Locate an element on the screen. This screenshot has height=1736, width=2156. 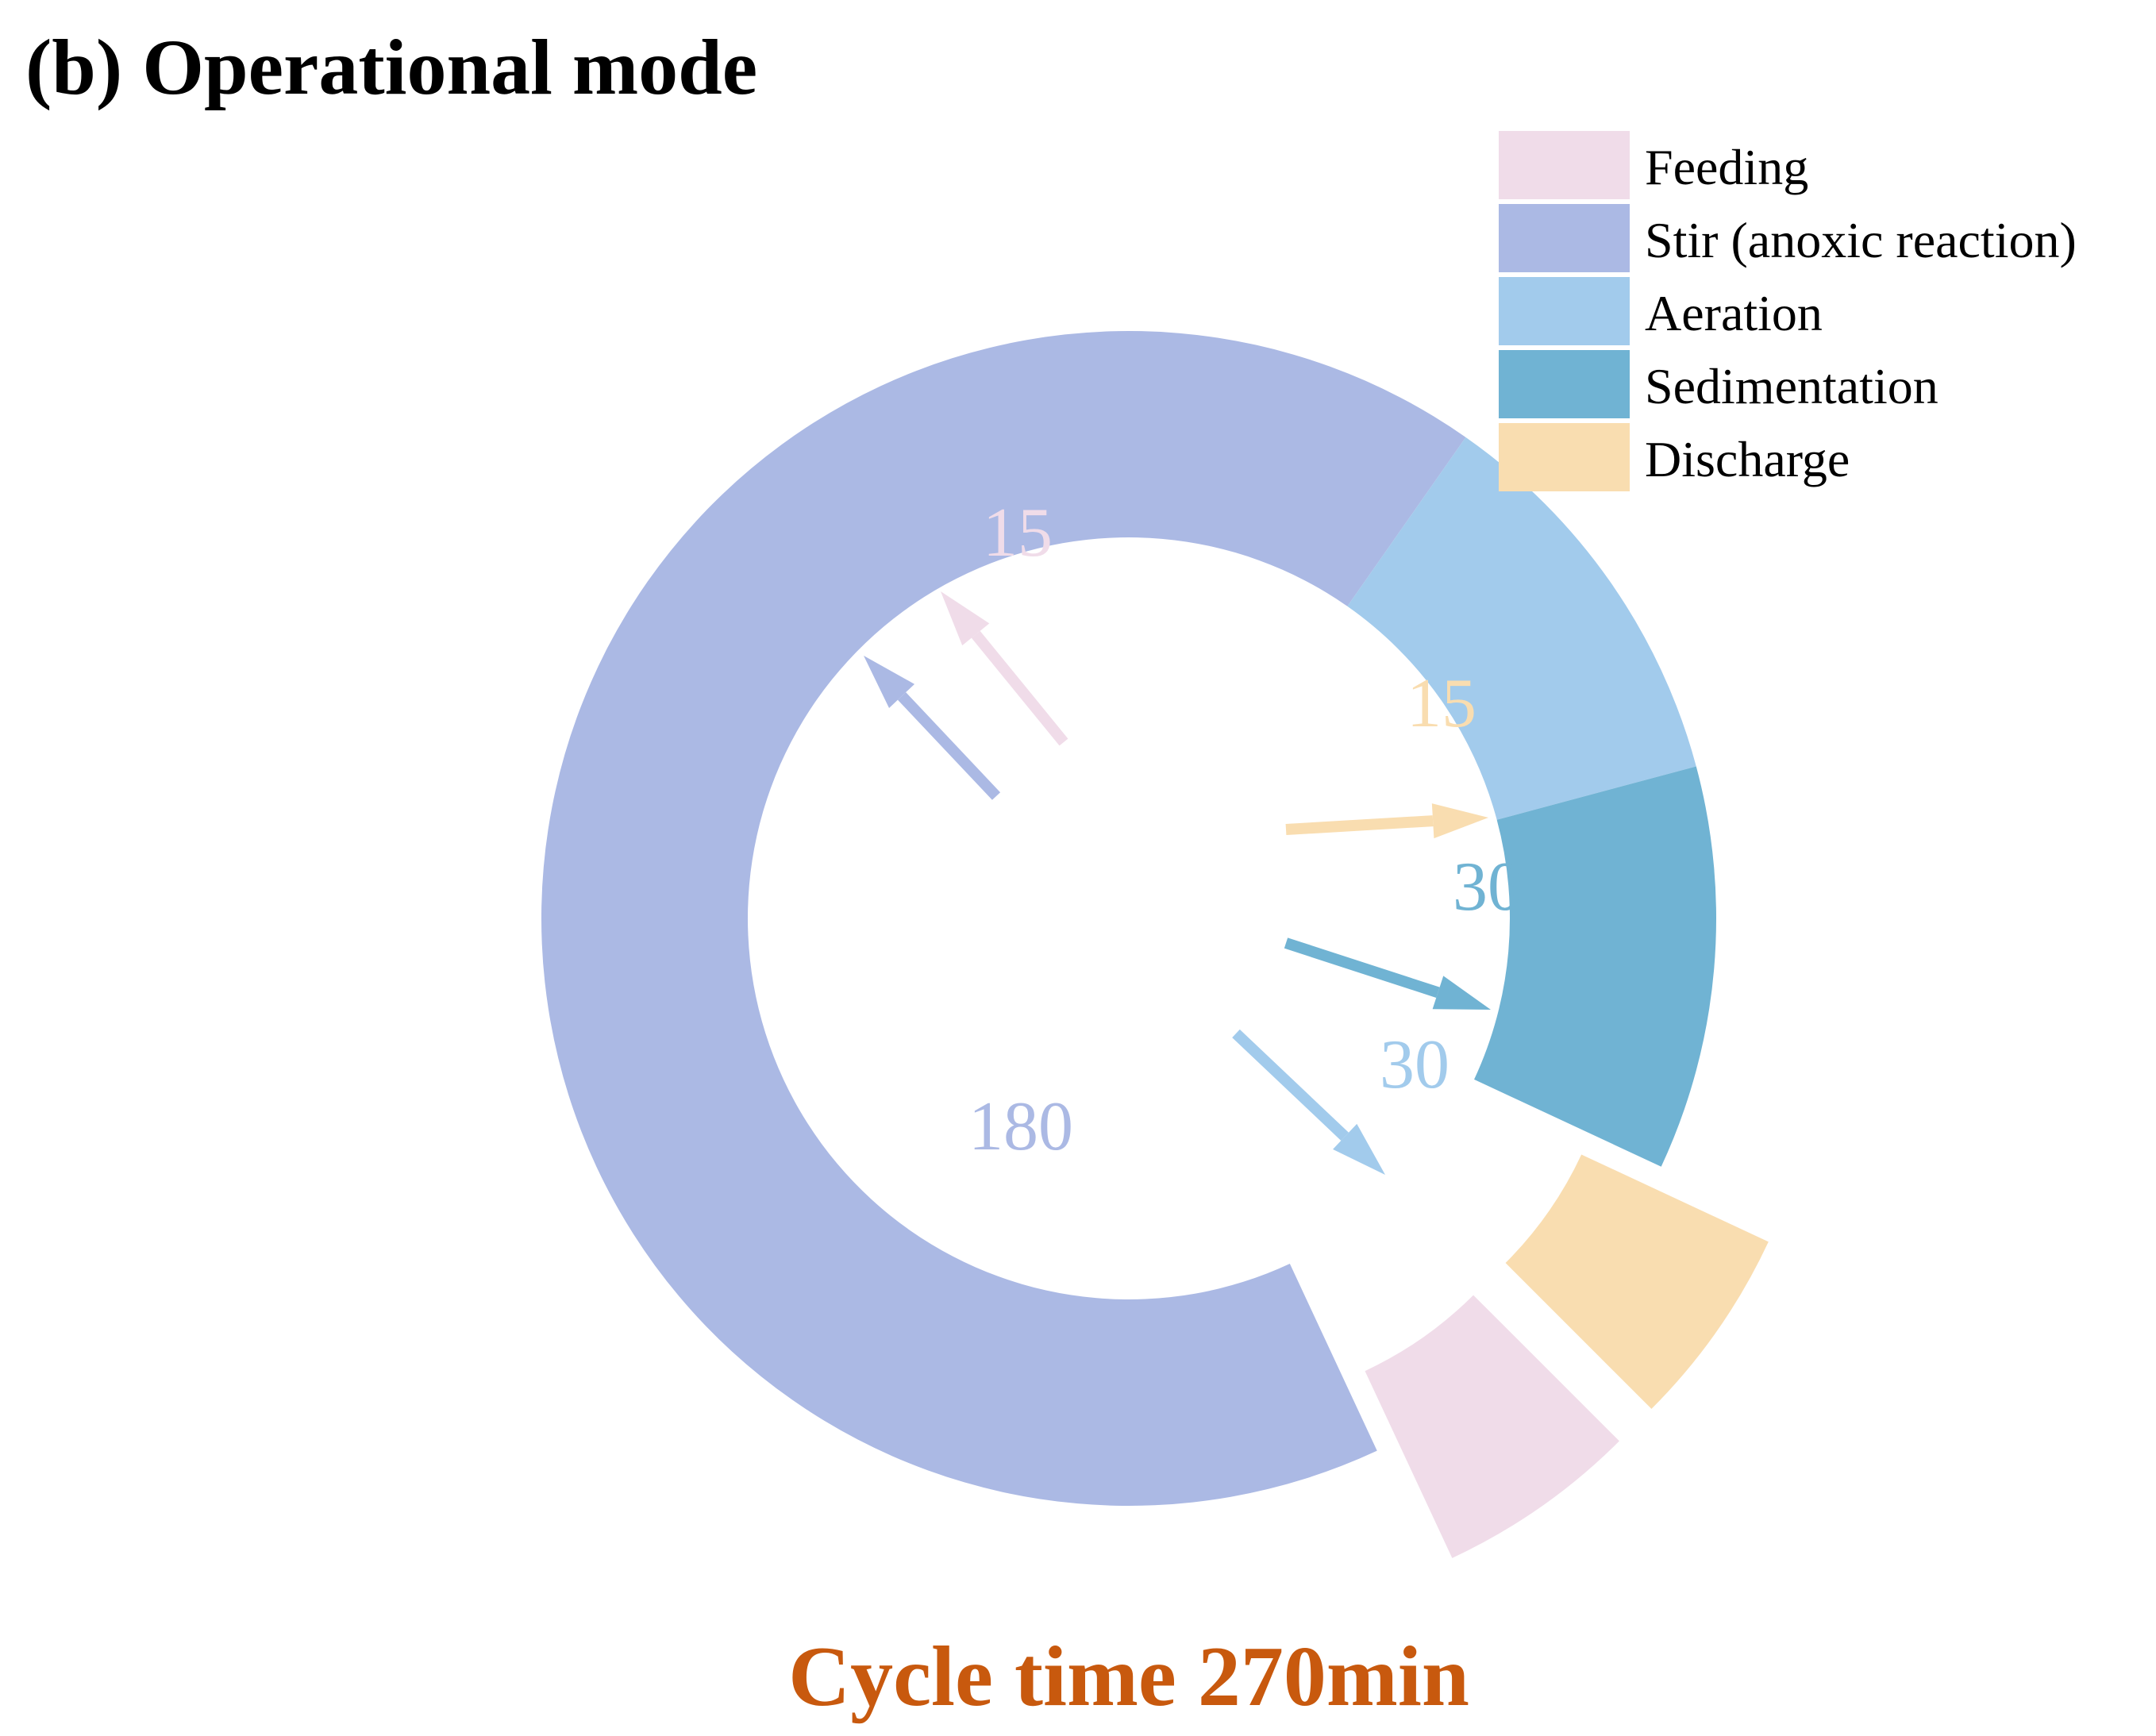
chart-title: (b) Operational mode is located at coordinates (391, 67).